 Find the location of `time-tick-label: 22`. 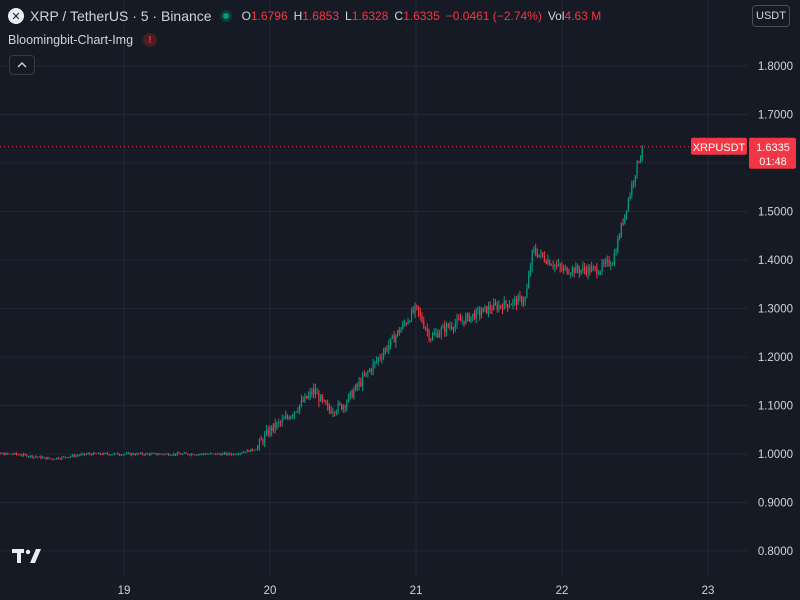

time-tick-label: 22 is located at coordinates (562, 591).